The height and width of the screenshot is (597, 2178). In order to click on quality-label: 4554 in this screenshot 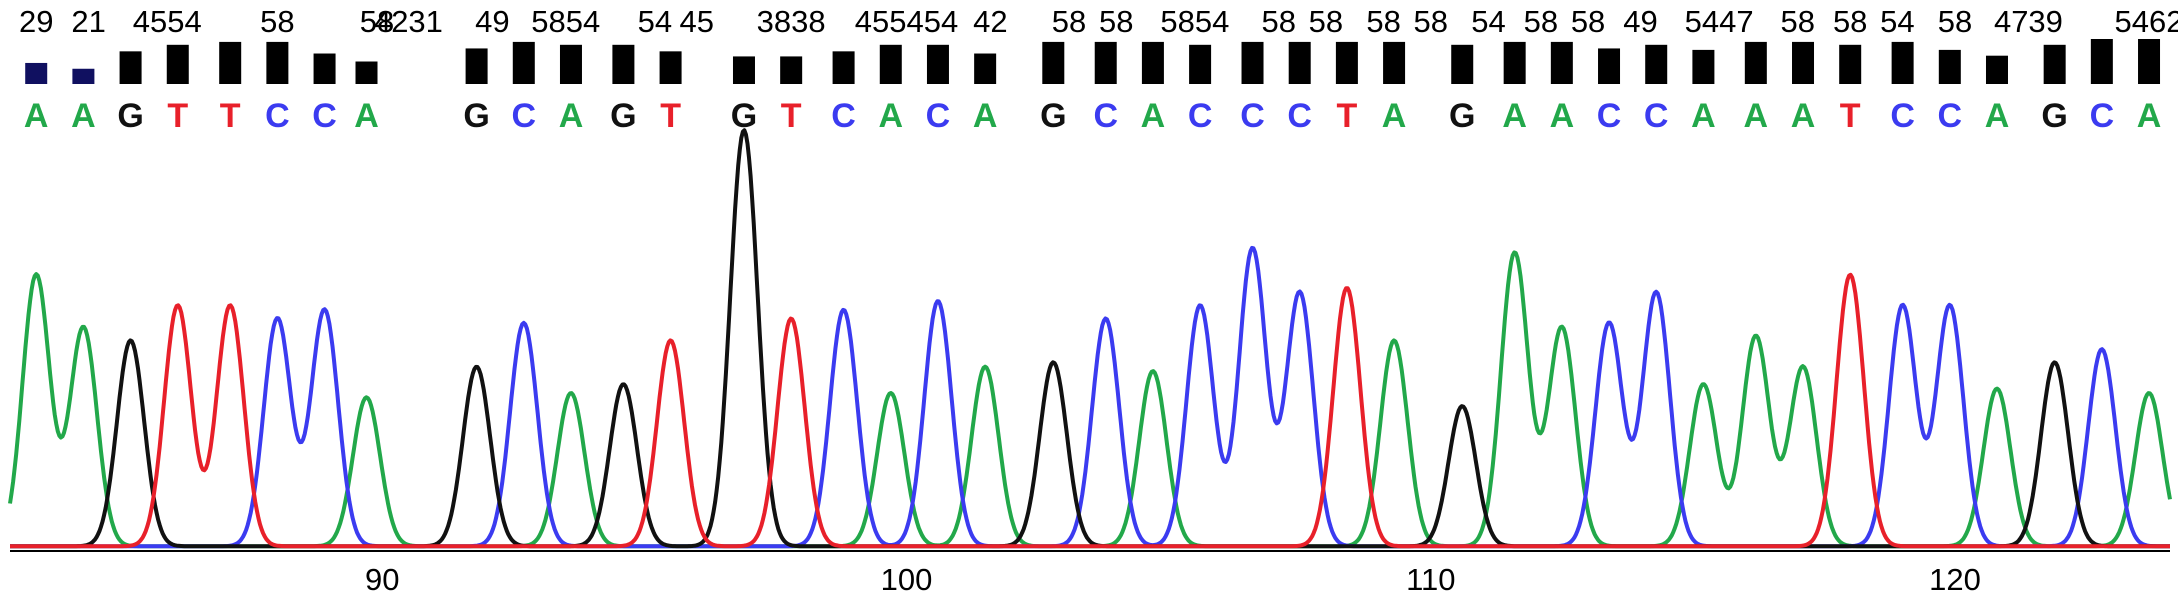, I will do `click(167, 21)`.